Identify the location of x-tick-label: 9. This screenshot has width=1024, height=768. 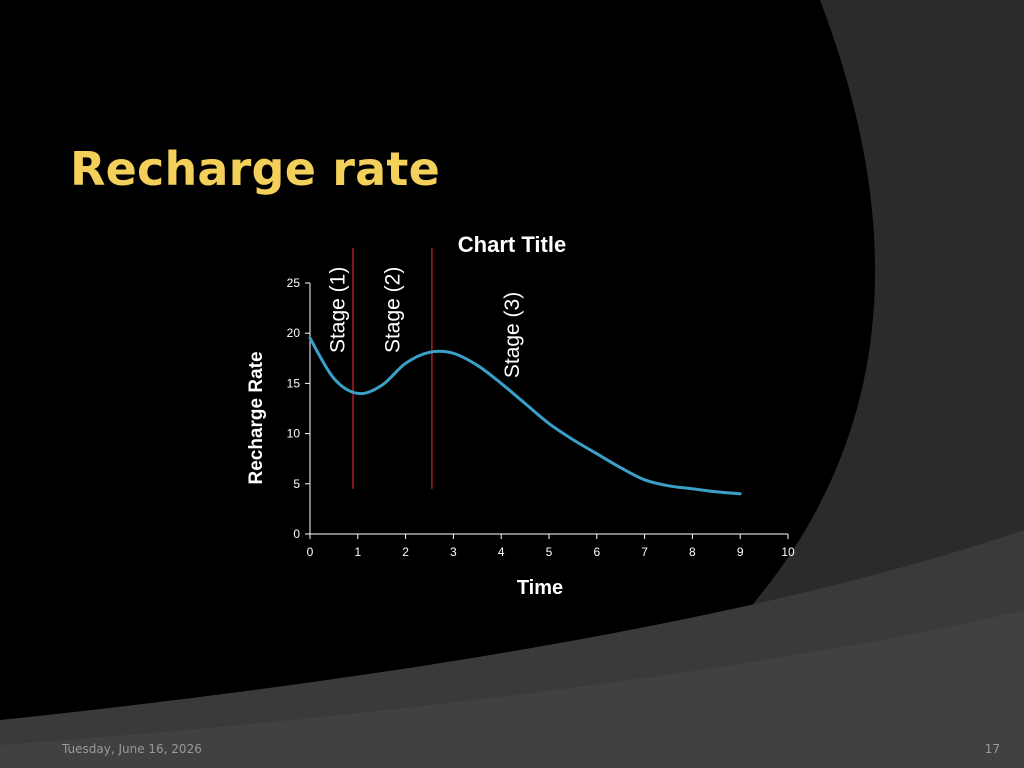
(740, 552).